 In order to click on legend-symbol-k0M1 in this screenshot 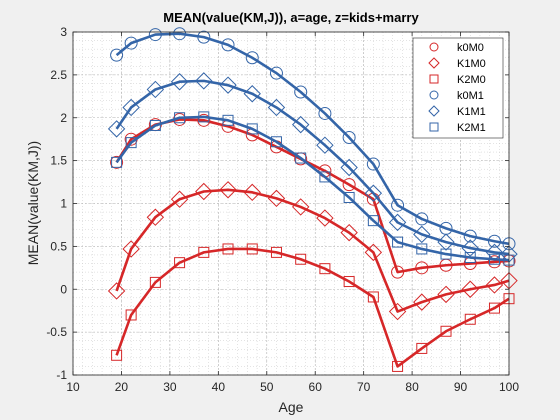, I will do `click(434, 95)`.